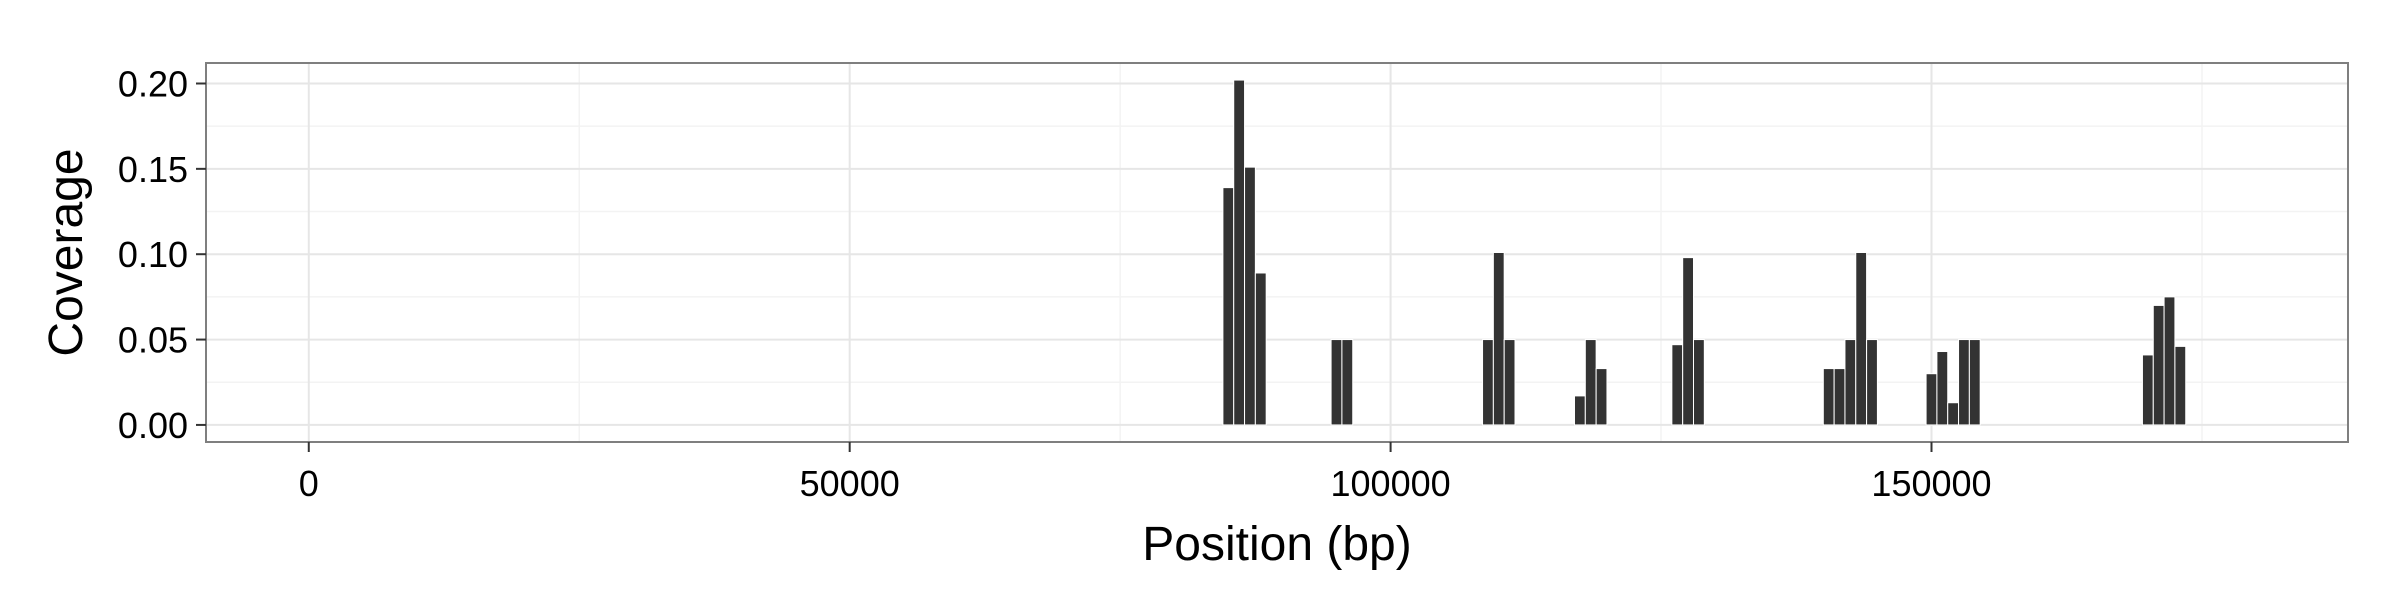 This screenshot has height=605, width=2400. What do you see at coordinates (66, 252) in the screenshot?
I see `y-axis-title: Coverage` at bounding box center [66, 252].